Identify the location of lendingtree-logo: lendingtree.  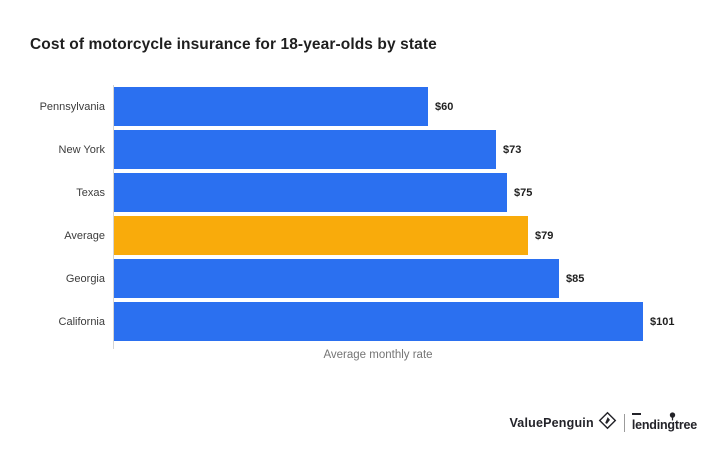
(664, 423).